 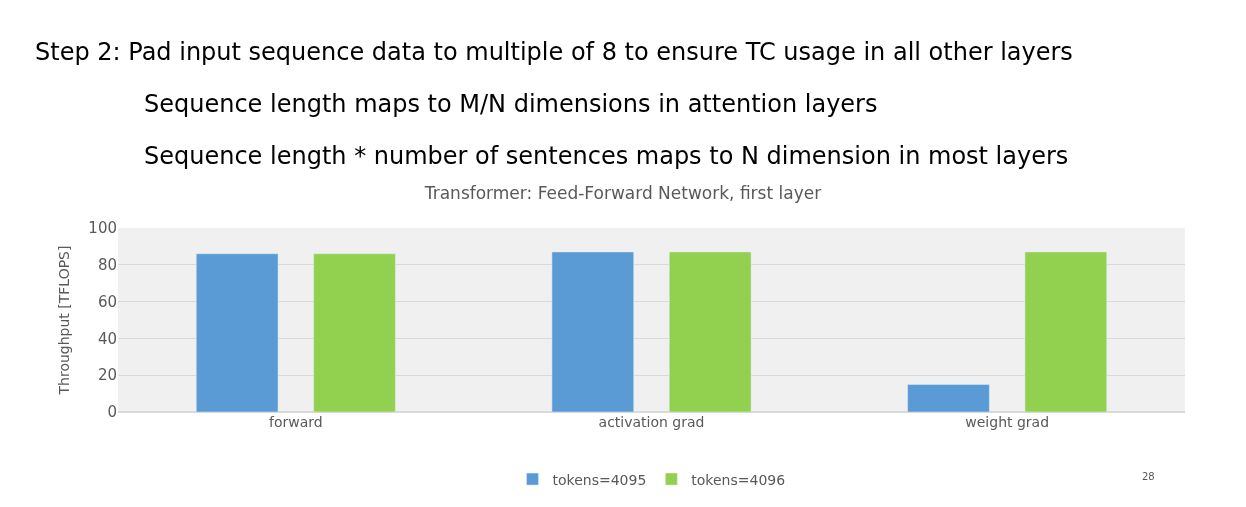 I want to click on legend-label: tokens=4096, so click(x=738, y=479).